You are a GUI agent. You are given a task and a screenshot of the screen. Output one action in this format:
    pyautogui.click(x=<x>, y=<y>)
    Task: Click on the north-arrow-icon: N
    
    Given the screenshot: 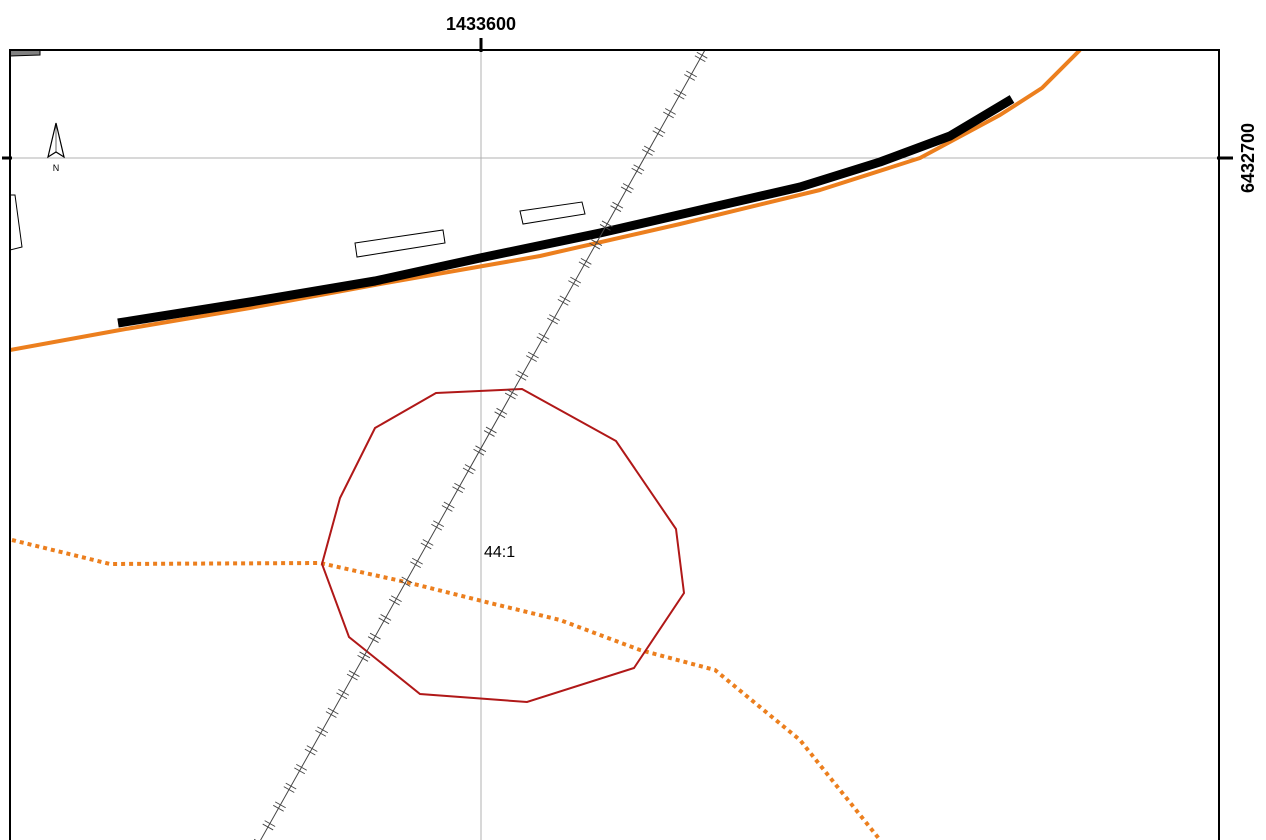 What is the action you would take?
    pyautogui.click(x=56, y=147)
    